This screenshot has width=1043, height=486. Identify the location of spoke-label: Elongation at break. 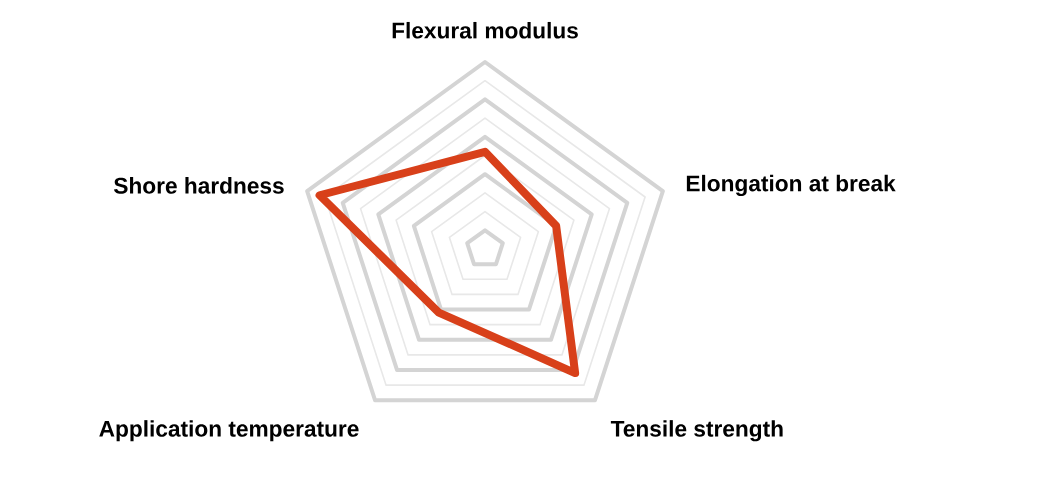
(791, 185).